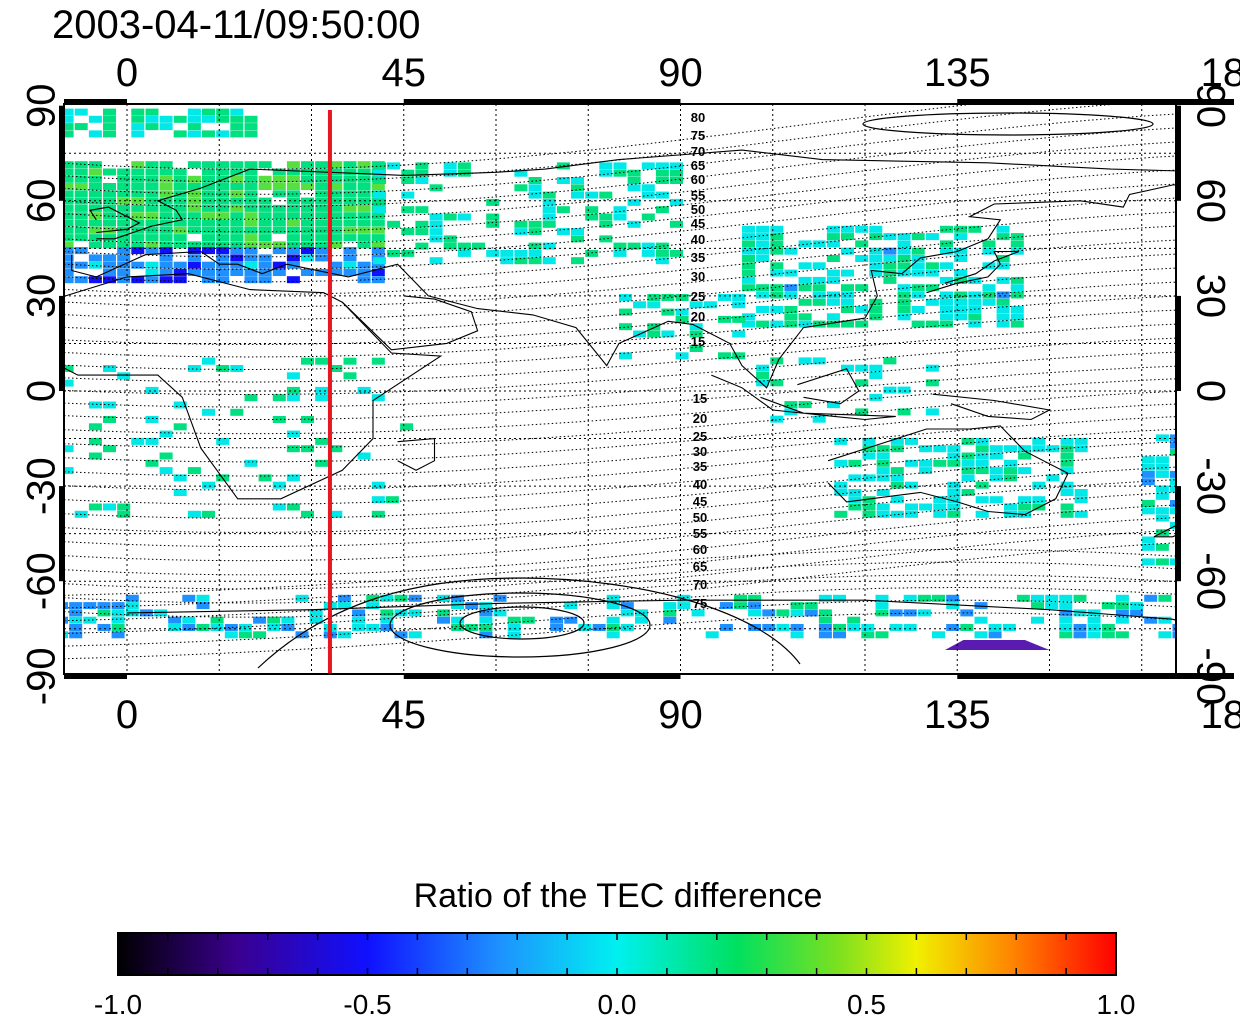  Describe the element at coordinates (236, 25) in the screenshot. I see `figure-title: 2003-04-11/09:50:00` at that location.